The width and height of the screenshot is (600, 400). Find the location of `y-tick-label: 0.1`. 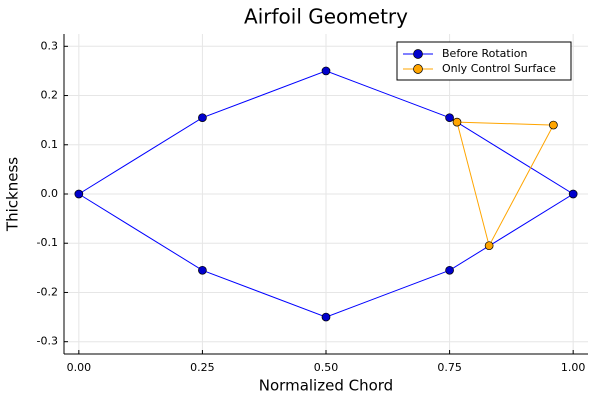

y-tick-label: 0.1 is located at coordinates (50, 144).